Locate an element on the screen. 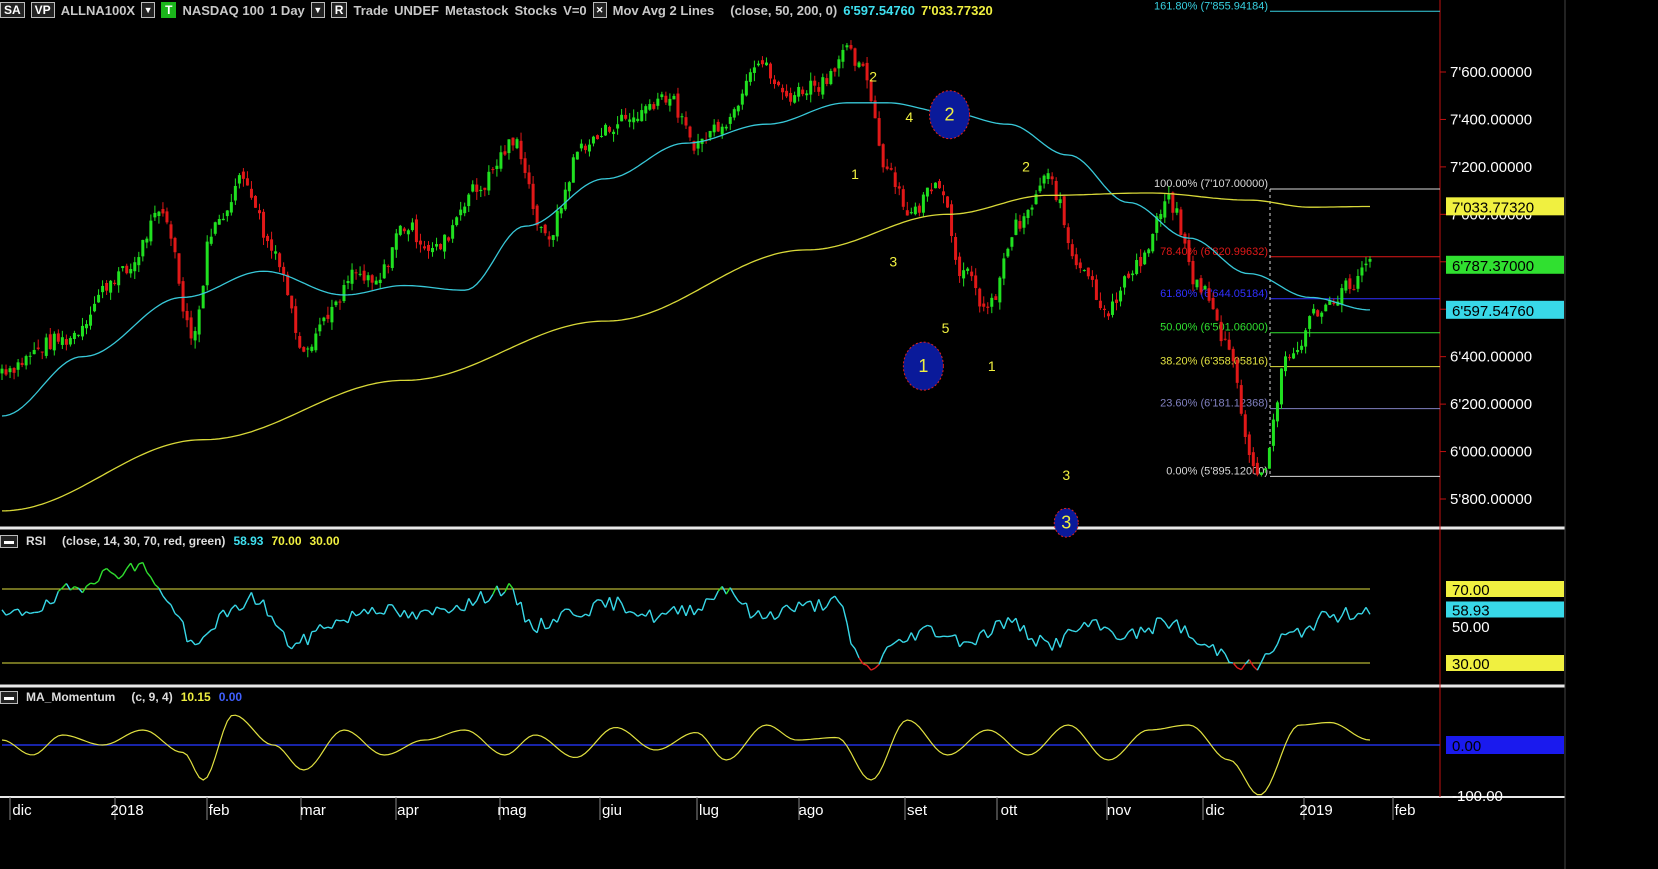 Image resolution: width=1658 pixels, height=869 pixels. rsi-badge is located at coordinates (1505, 609).